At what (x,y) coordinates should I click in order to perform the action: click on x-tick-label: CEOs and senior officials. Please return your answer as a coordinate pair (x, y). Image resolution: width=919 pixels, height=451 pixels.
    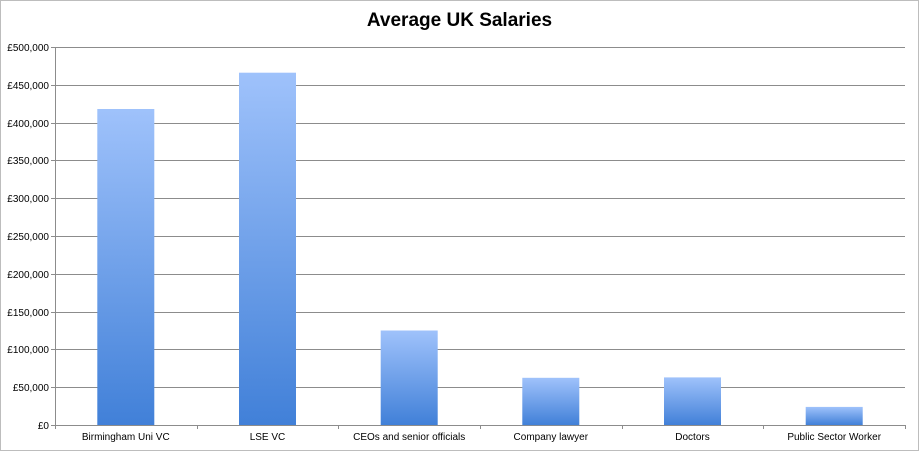
    Looking at the image, I should click on (409, 437).